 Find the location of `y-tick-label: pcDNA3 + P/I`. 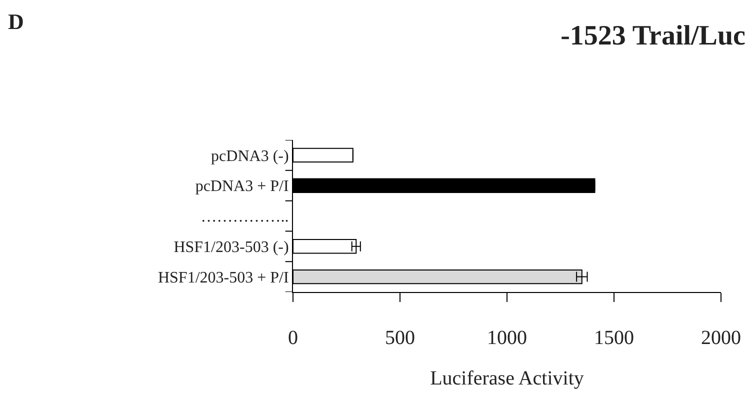

y-tick-label: pcDNA3 + P/I is located at coordinates (242, 187).